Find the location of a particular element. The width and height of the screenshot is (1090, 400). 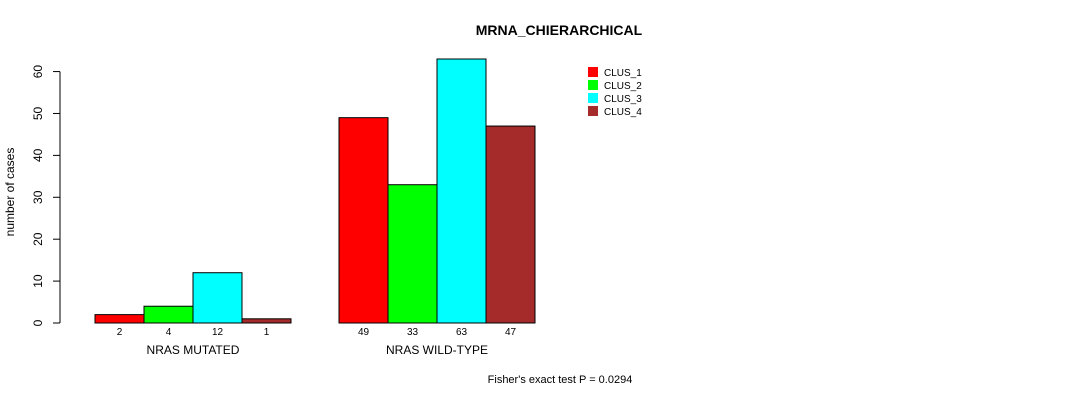

bar-value-label: 49 is located at coordinates (364, 332).